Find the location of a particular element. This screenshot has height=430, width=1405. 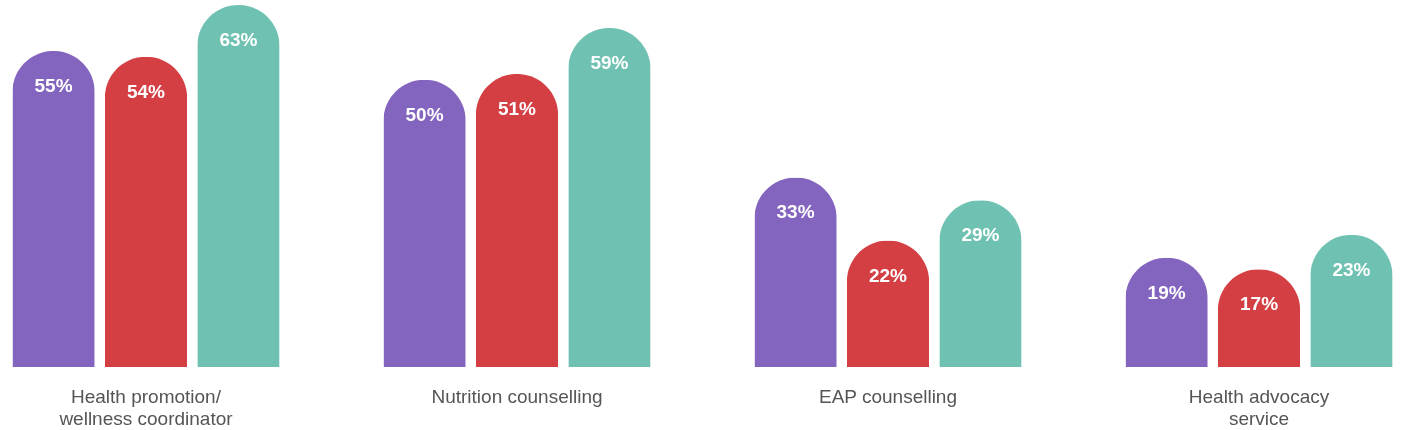

data-label: 59% is located at coordinates (609, 62).